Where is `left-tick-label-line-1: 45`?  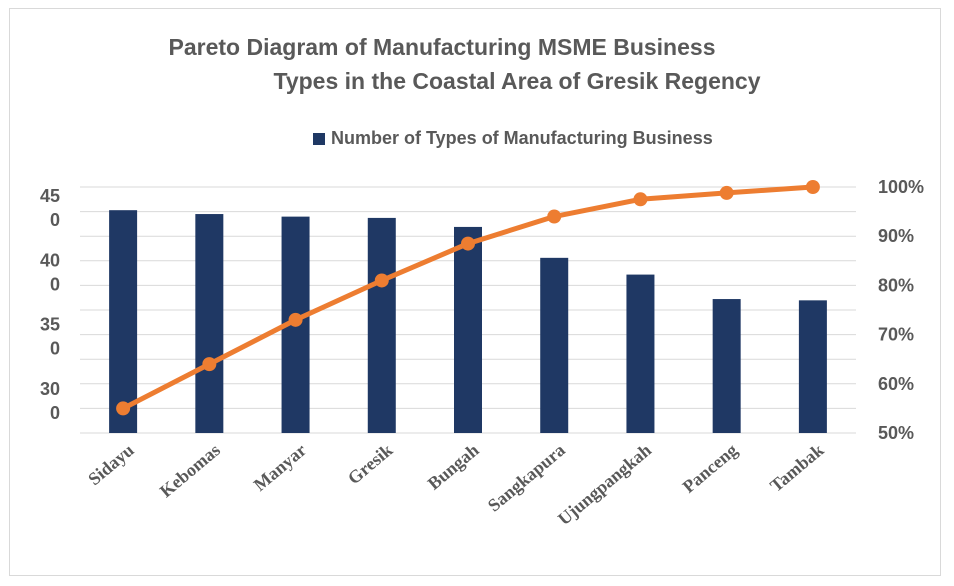 left-tick-label-line-1: 45 is located at coordinates (50, 196).